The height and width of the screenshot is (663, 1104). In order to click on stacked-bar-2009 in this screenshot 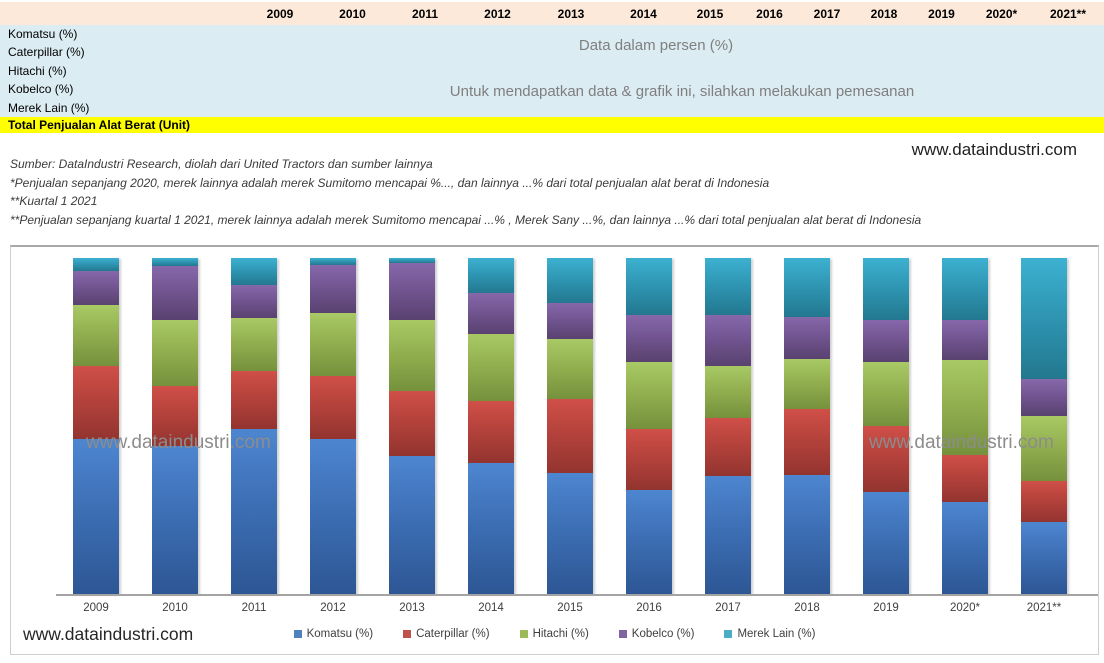, I will do `click(96, 426)`.